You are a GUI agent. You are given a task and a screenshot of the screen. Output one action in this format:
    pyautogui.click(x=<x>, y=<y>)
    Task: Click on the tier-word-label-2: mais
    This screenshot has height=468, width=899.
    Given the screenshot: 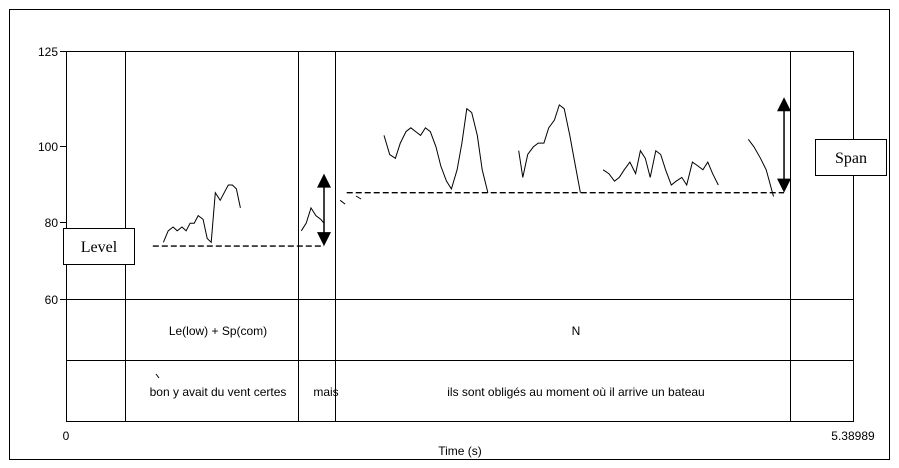 What is the action you would take?
    pyautogui.click(x=325, y=392)
    